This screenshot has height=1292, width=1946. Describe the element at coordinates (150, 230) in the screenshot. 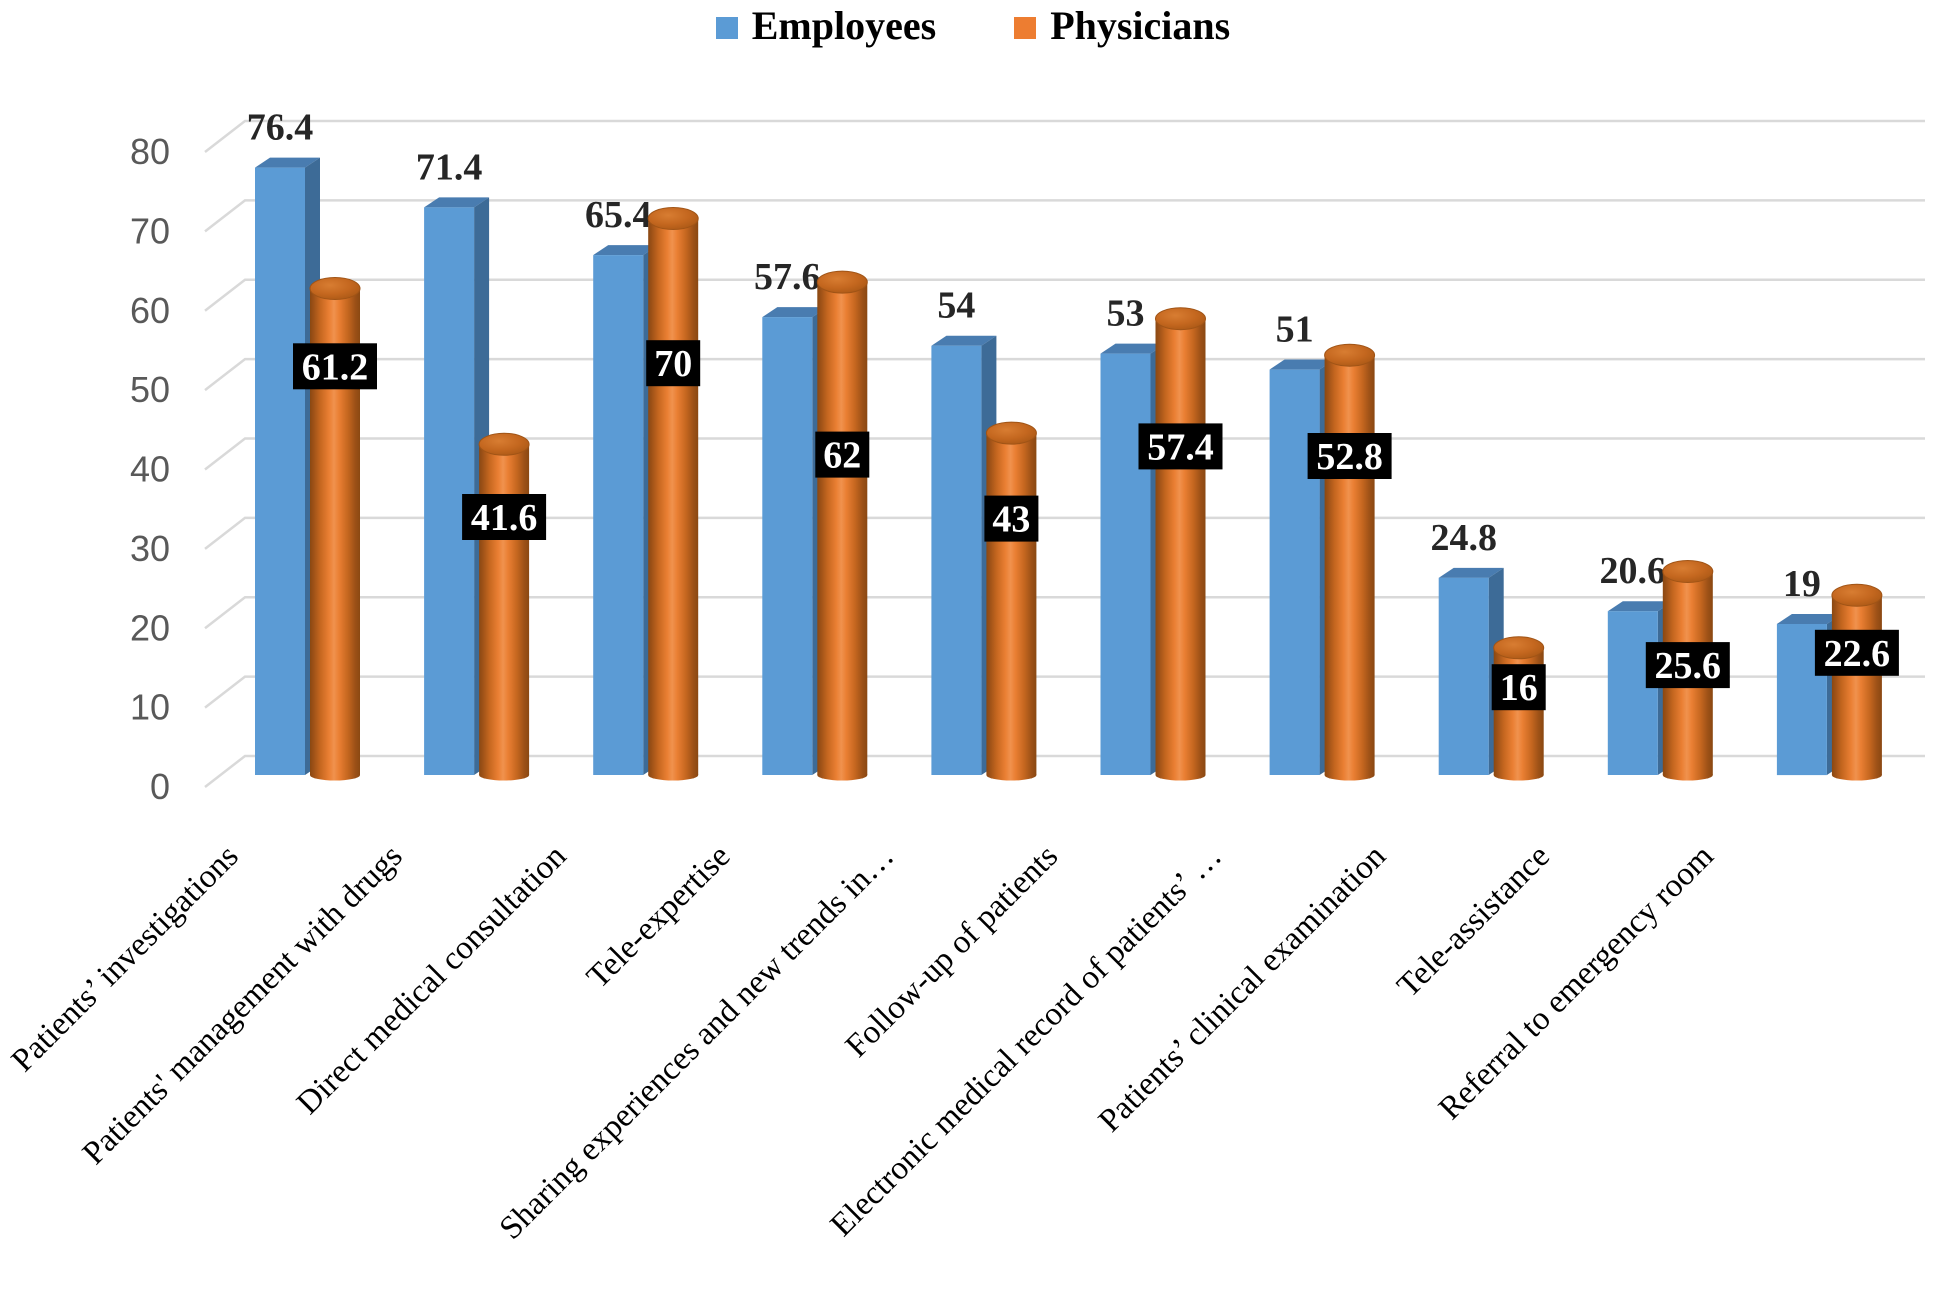

I see `y-axis-tick-label-70: 70` at that location.